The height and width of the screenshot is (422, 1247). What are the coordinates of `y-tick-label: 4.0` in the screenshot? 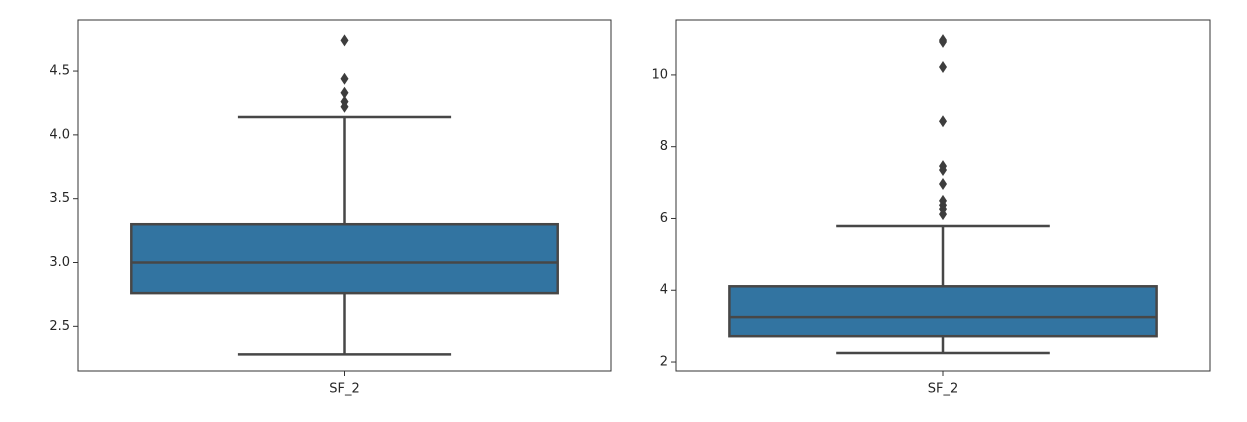 It's located at (59, 134).